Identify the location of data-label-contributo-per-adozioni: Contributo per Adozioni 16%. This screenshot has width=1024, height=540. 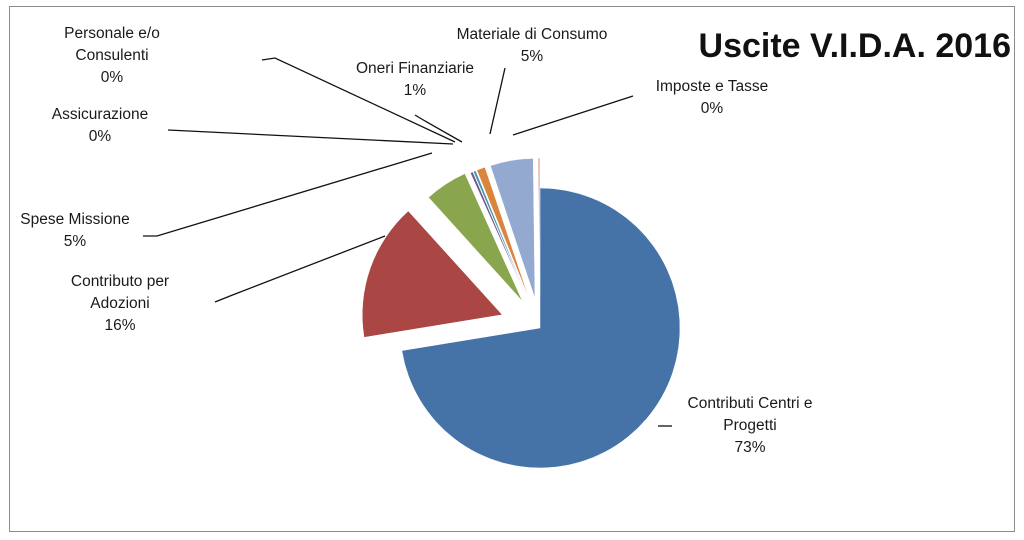
(120, 303).